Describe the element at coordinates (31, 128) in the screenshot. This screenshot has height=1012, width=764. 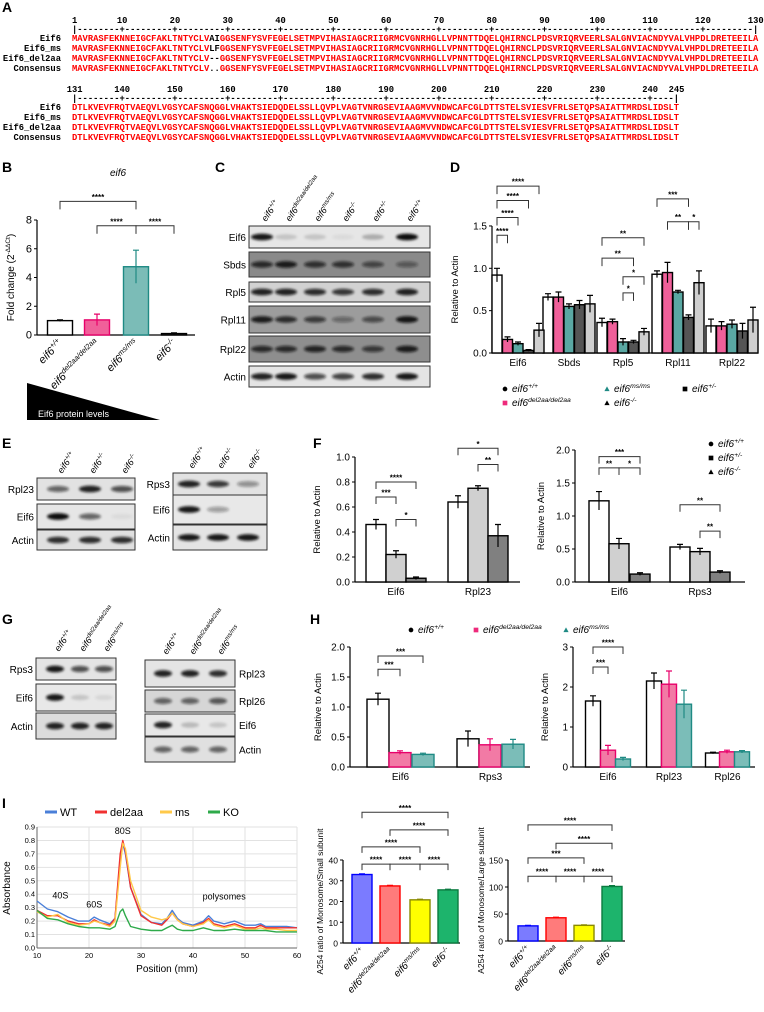
I see `sequence-name: Eif6_del2aa` at that location.